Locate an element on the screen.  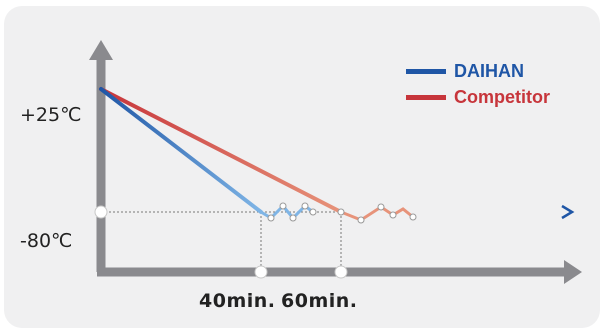
legend-label-daihan: DAIHAN is located at coordinates (489, 70).